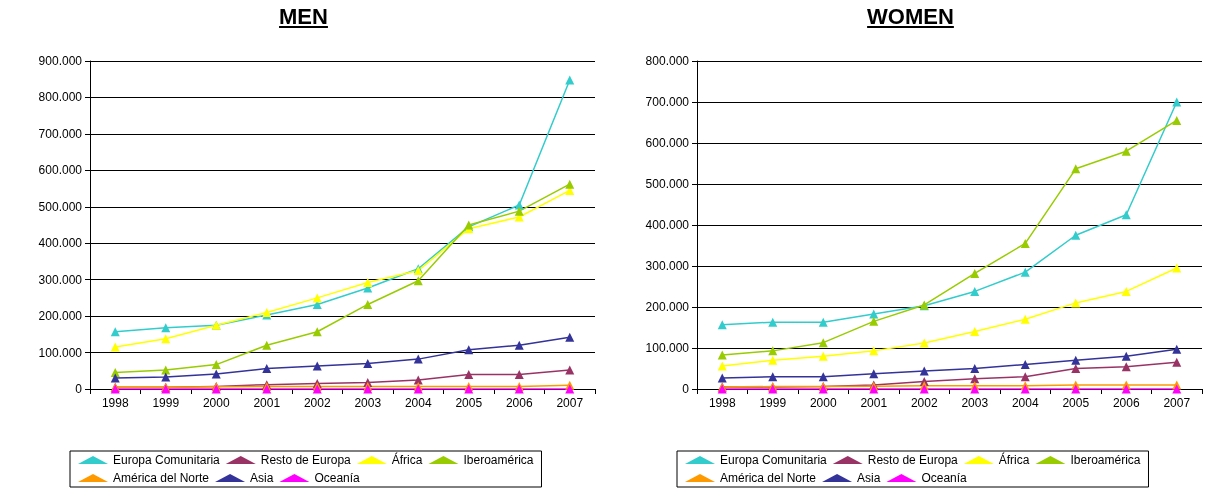 The height and width of the screenshot is (489, 1214). Describe the element at coordinates (910, 17) in the screenshot. I see `chart-title: WOMEN` at that location.